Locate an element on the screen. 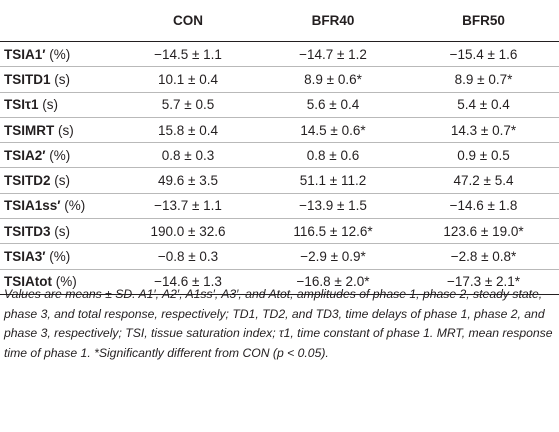 Image resolution: width=559 pixels, height=432 pixels. cell-bfr50: −15.4 ± 1.6 is located at coordinates (483, 54).